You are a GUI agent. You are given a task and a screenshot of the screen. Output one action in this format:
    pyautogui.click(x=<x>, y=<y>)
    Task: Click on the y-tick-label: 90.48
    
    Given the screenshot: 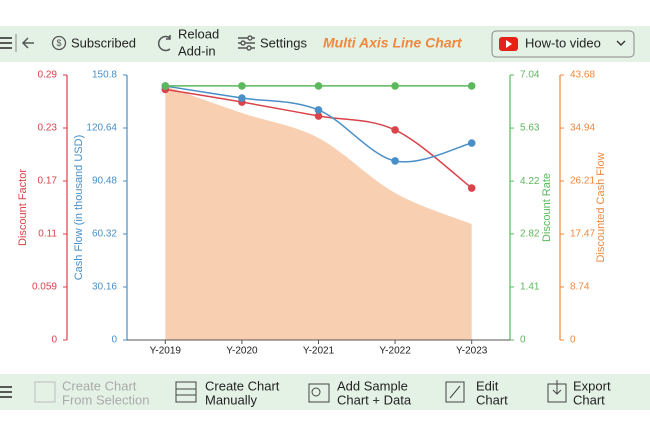 What is the action you would take?
    pyautogui.click(x=104, y=181)
    